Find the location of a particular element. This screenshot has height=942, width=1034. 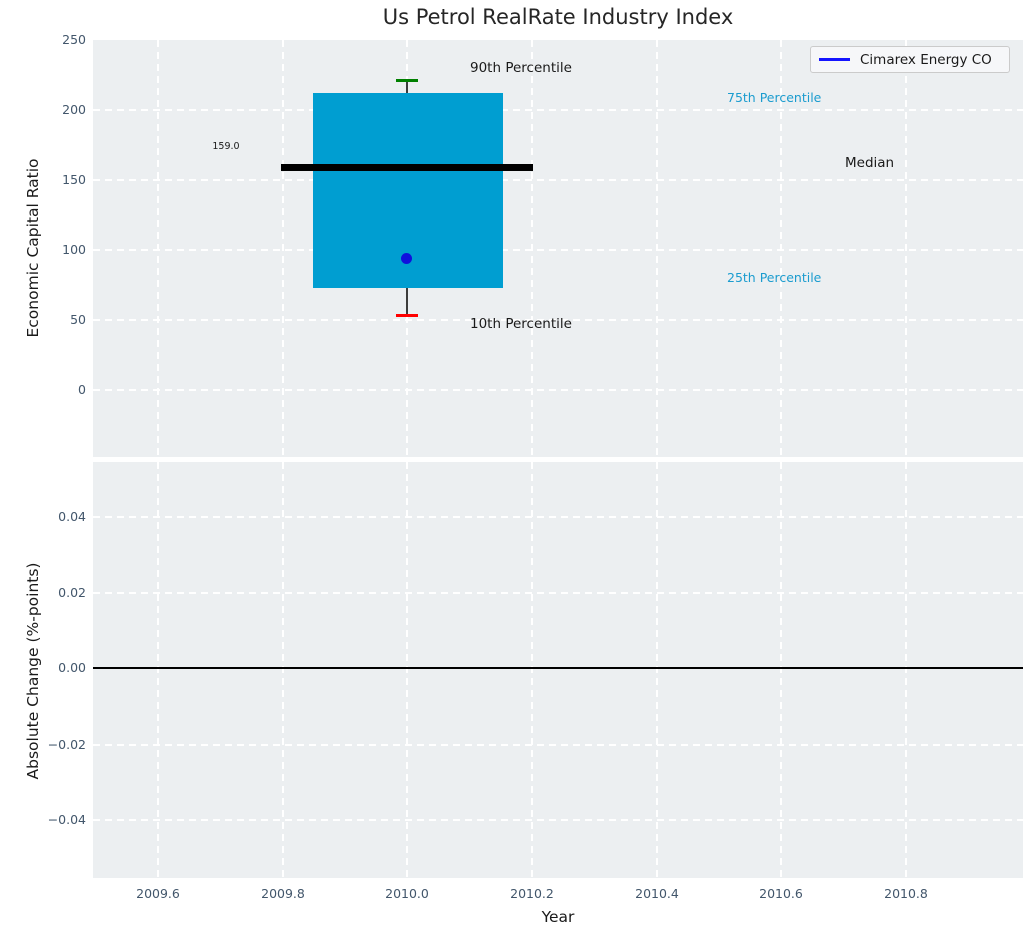

xtick-label: 2009.6 is located at coordinates (158, 893).